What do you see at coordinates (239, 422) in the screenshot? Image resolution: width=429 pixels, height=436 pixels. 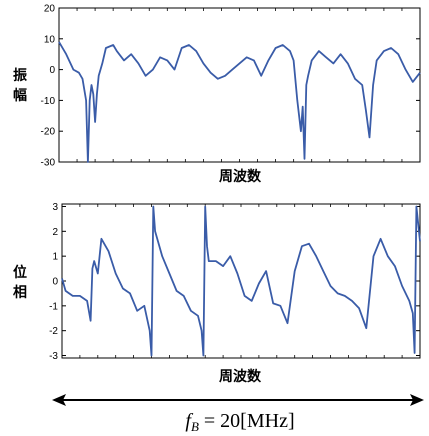 I see `bandwidth-label: fB = 20[MHz]` at bounding box center [239, 422].